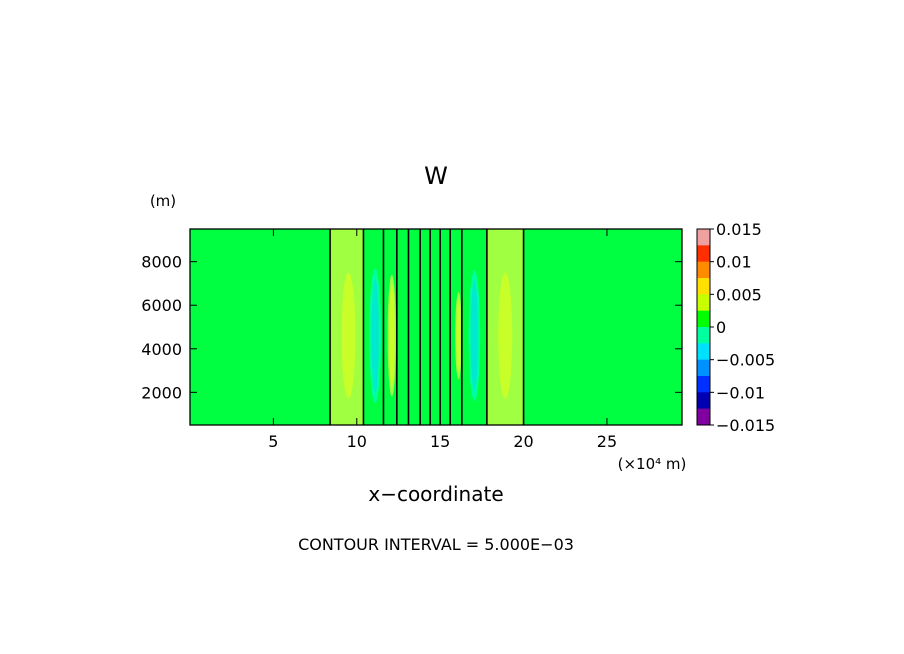  What do you see at coordinates (161, 392) in the screenshot?
I see `y-tick-label: 2000` at bounding box center [161, 392].